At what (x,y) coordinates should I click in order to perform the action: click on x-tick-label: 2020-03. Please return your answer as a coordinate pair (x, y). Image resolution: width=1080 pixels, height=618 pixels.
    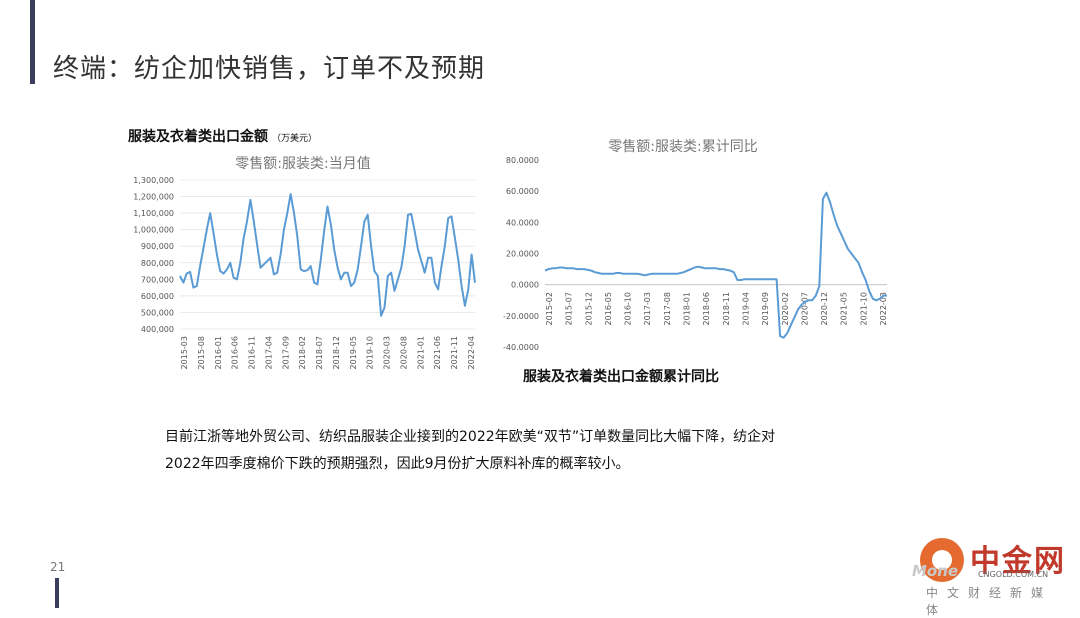
    Looking at the image, I should click on (387, 352).